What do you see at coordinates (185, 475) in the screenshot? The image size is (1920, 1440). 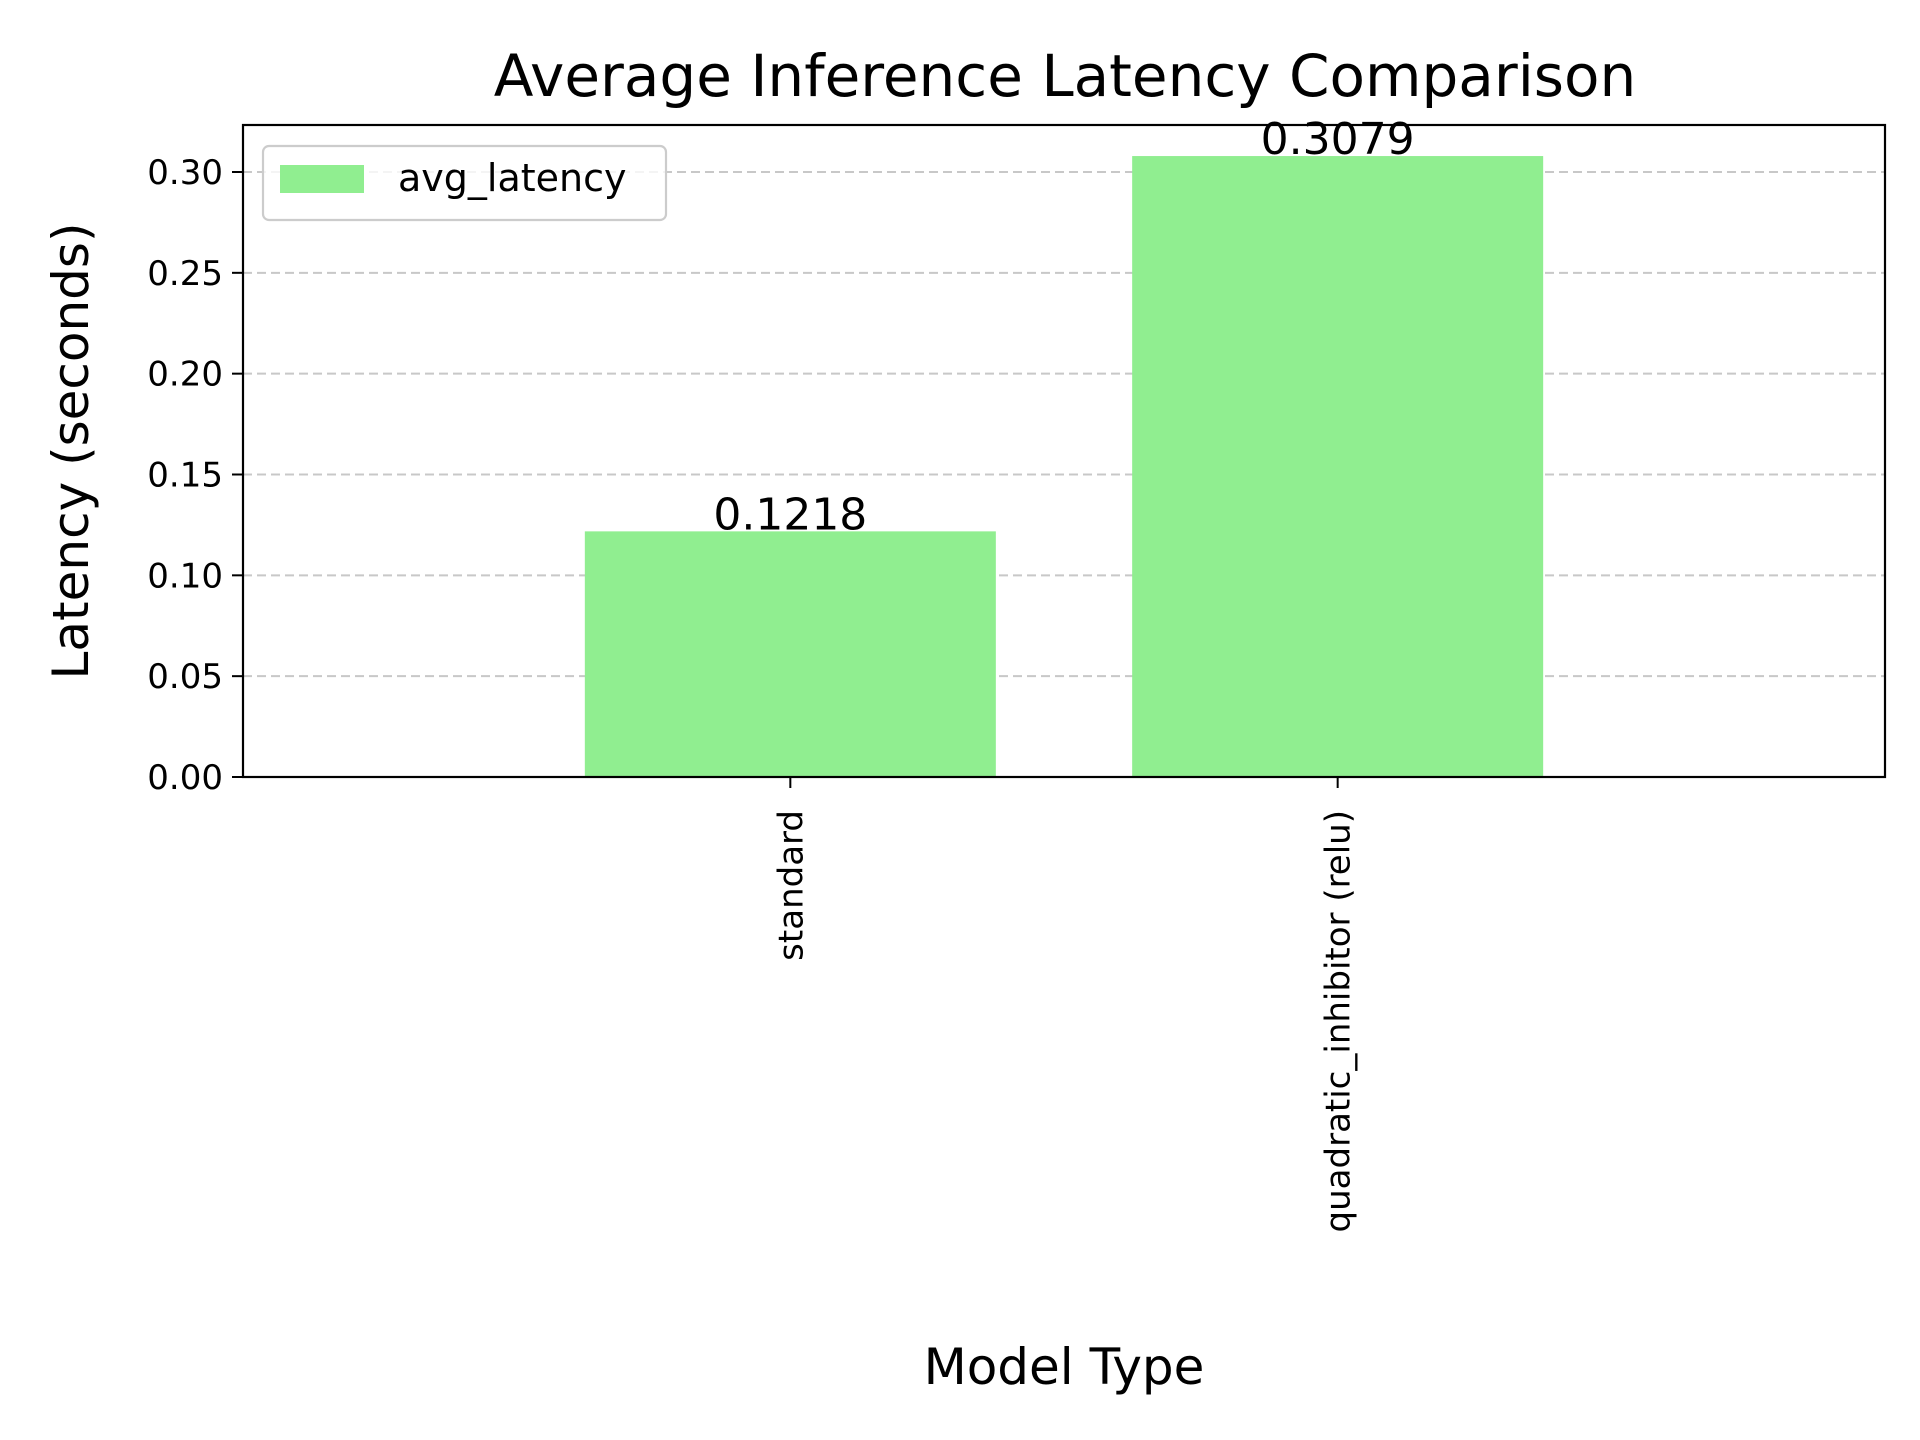 I see `y-tick-label: 0.15` at bounding box center [185, 475].